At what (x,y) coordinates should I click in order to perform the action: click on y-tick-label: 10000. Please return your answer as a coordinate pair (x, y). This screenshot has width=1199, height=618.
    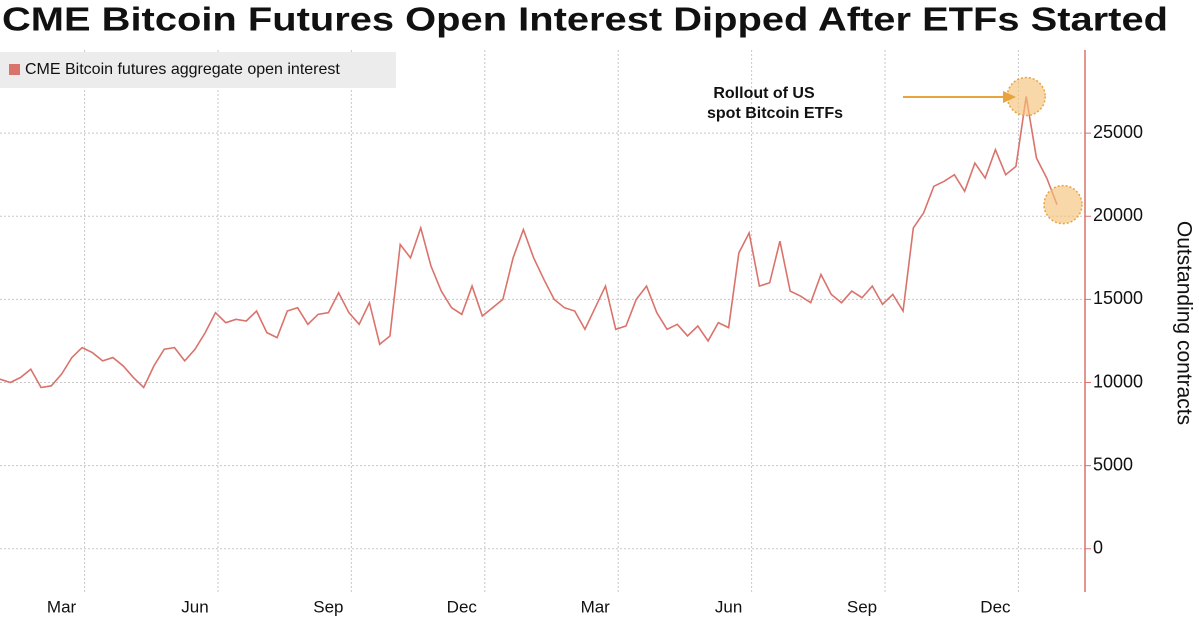
    Looking at the image, I should click on (1118, 381).